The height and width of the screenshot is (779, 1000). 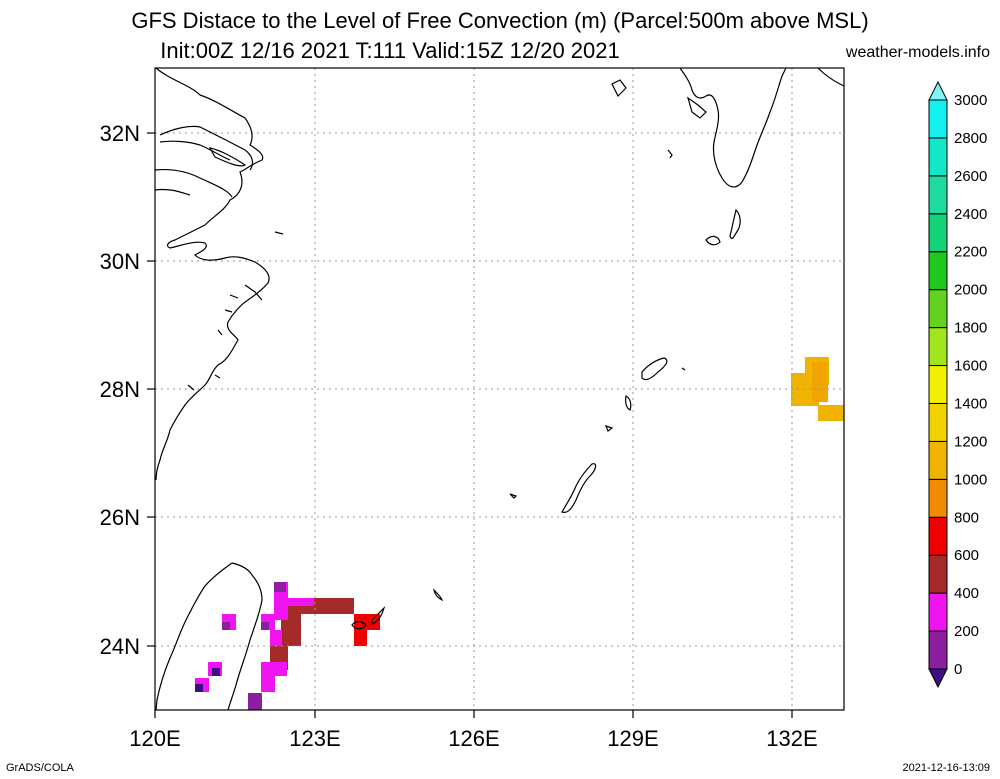 I want to click on lon-label: 126E, so click(x=473, y=738).